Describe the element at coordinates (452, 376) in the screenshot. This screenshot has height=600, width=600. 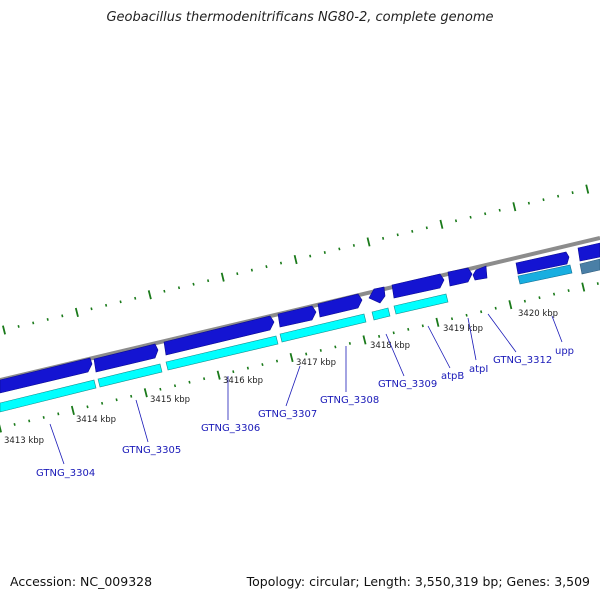
I see `gene-label: atpB` at that location.